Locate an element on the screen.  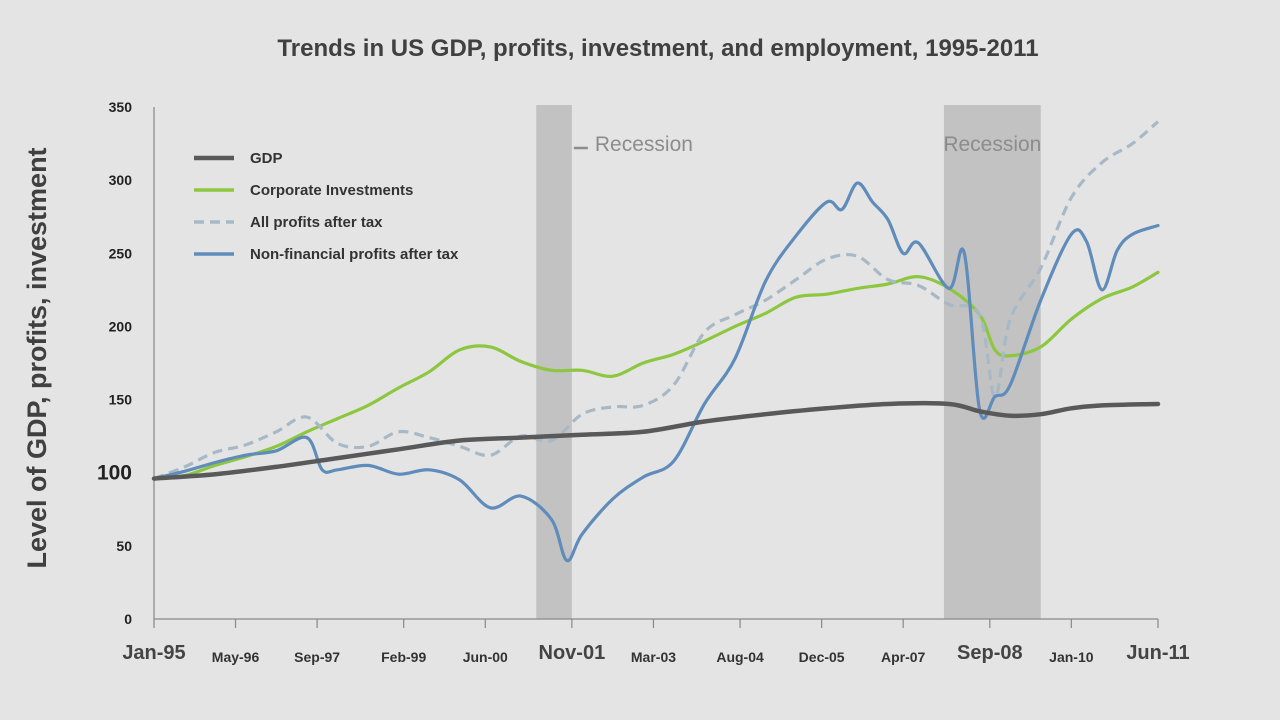
y-tick-label: 50 is located at coordinates (124, 546).